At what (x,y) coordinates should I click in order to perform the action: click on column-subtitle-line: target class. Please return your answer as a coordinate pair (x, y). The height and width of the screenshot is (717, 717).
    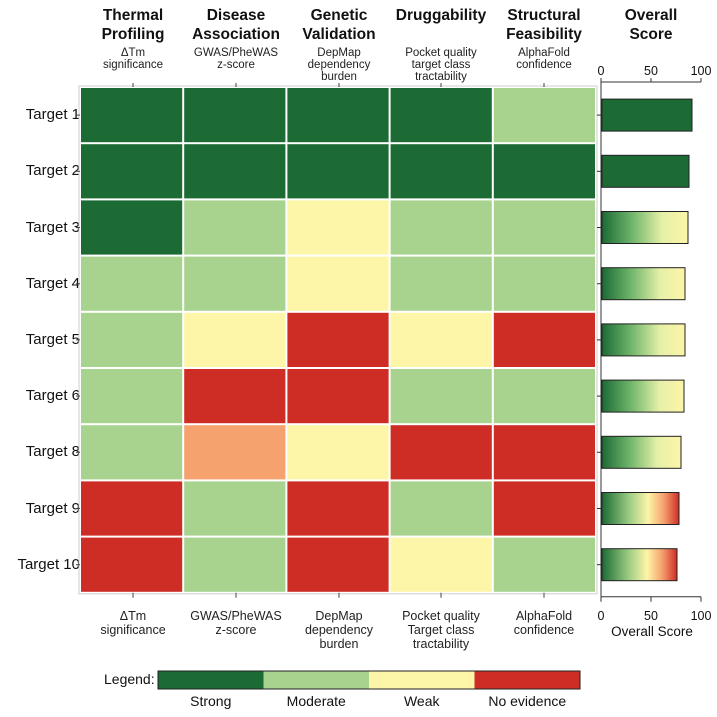
    Looking at the image, I should click on (441, 65).